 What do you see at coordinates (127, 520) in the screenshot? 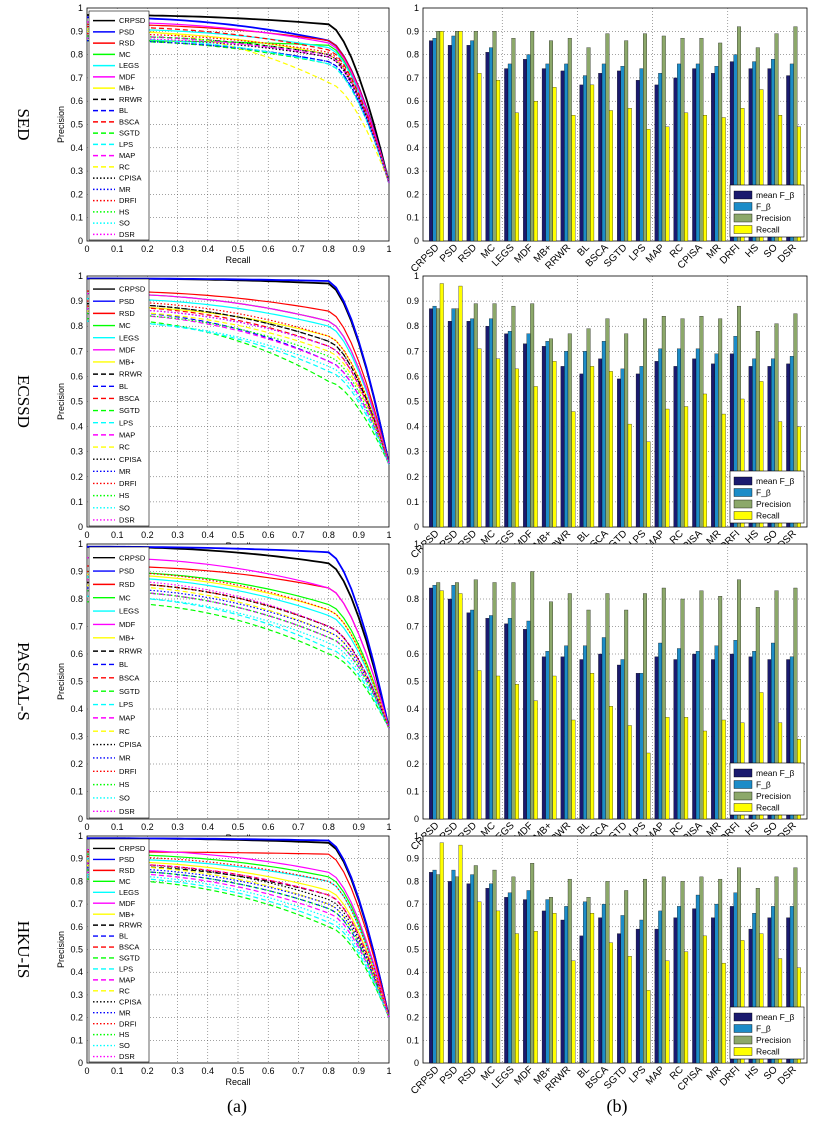
I see `pr-legend-label: DSR` at bounding box center [127, 520].